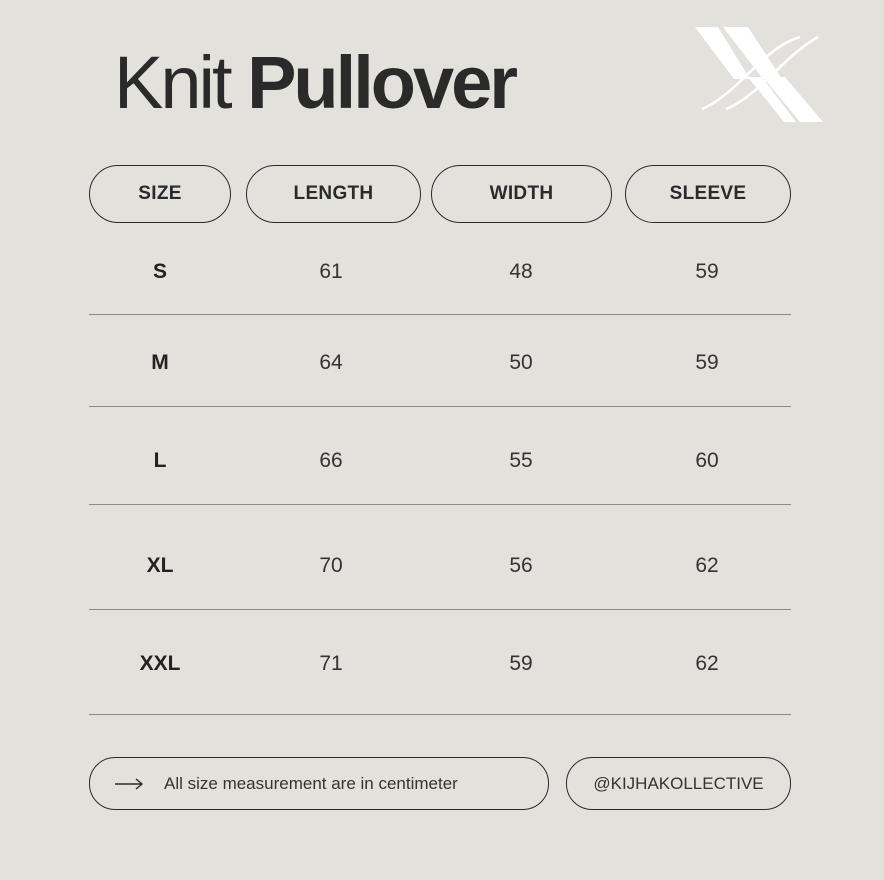 This screenshot has height=880, width=884. Describe the element at coordinates (160, 194) in the screenshot. I see `header-size: SIZE` at that location.